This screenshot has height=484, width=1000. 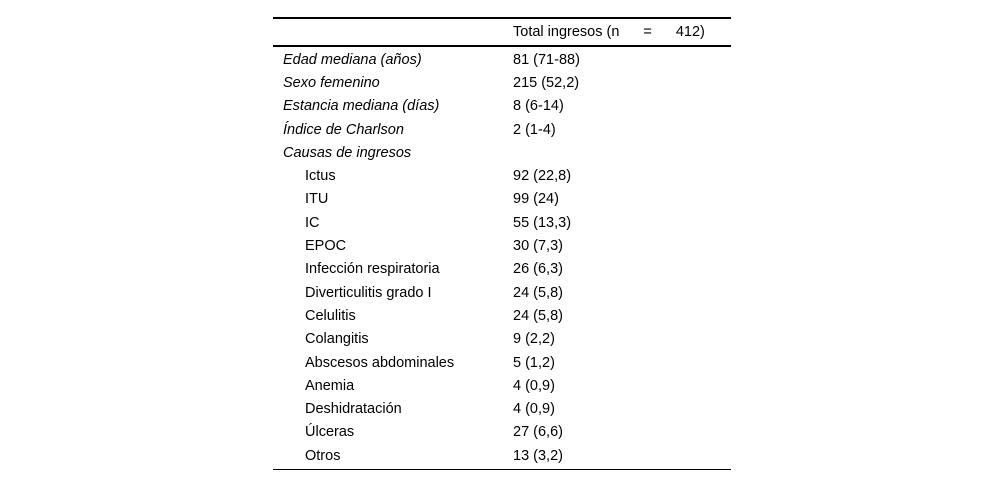 What do you see at coordinates (502, 315) in the screenshot?
I see `table-row: Celulitis 24 (5,8)` at bounding box center [502, 315].